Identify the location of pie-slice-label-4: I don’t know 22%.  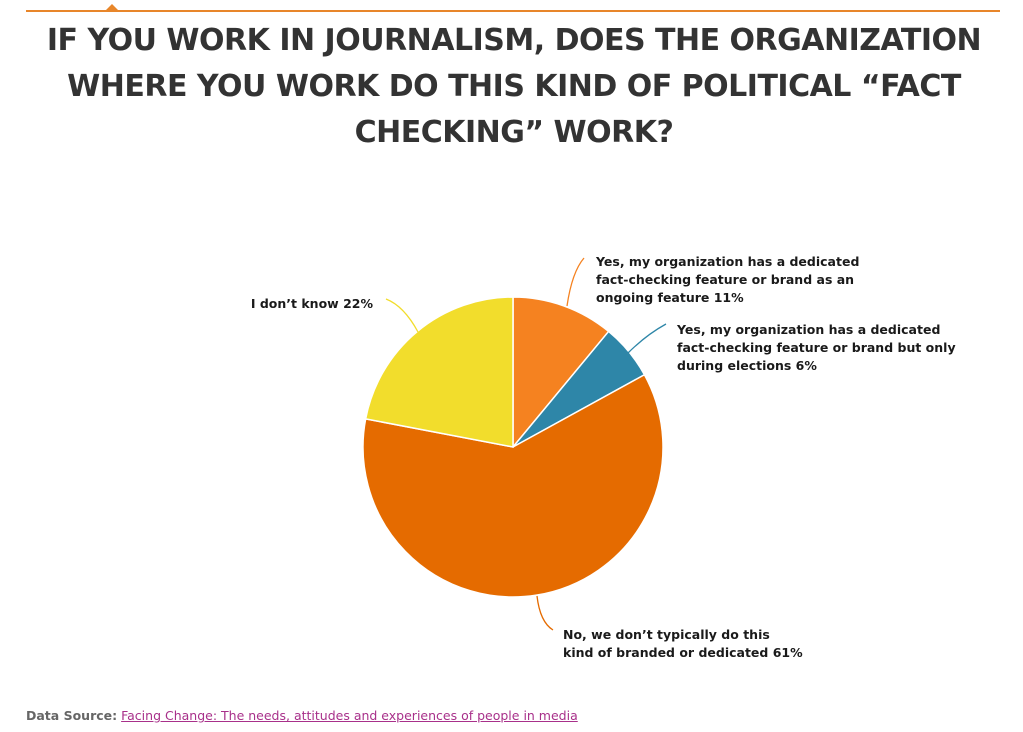
(312, 303).